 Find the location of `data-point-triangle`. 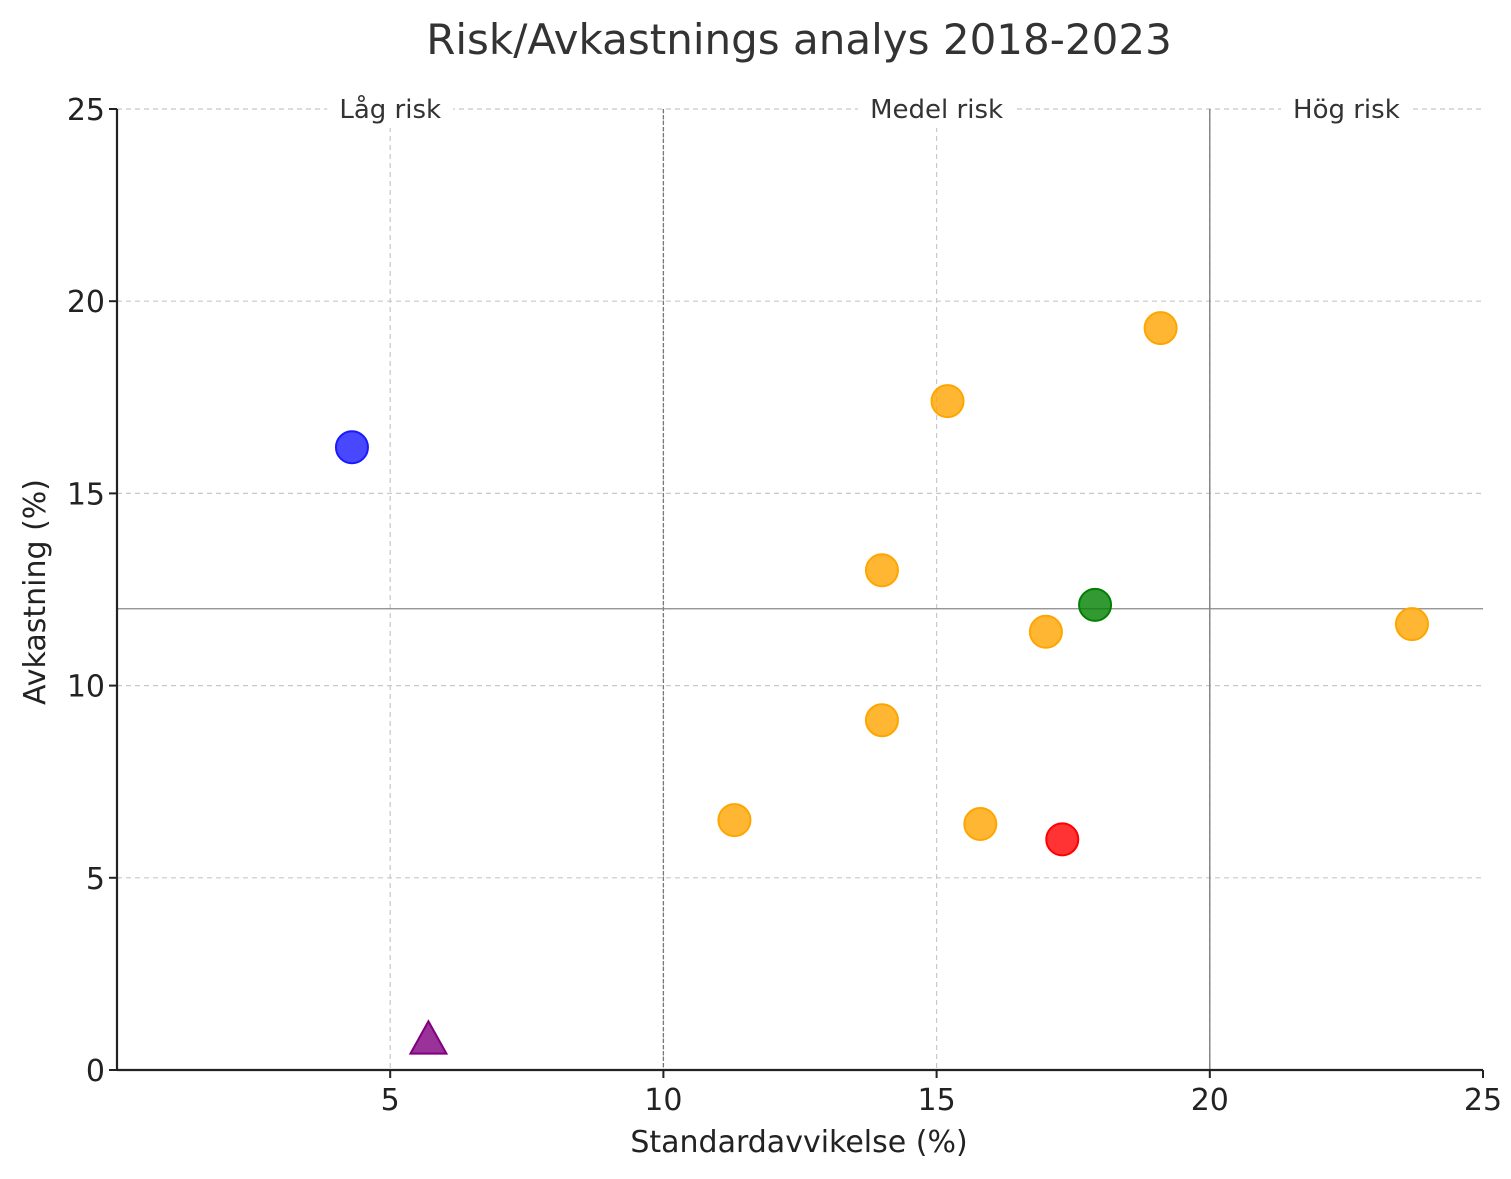

data-point-triangle is located at coordinates (428, 1037).